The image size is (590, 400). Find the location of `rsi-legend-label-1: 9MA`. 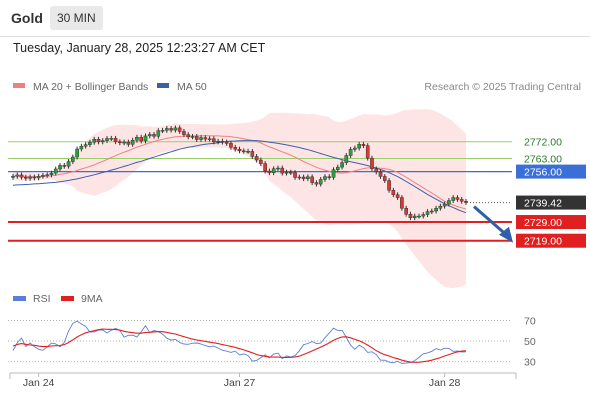

rsi-legend-label-1: 9MA is located at coordinates (92, 299).